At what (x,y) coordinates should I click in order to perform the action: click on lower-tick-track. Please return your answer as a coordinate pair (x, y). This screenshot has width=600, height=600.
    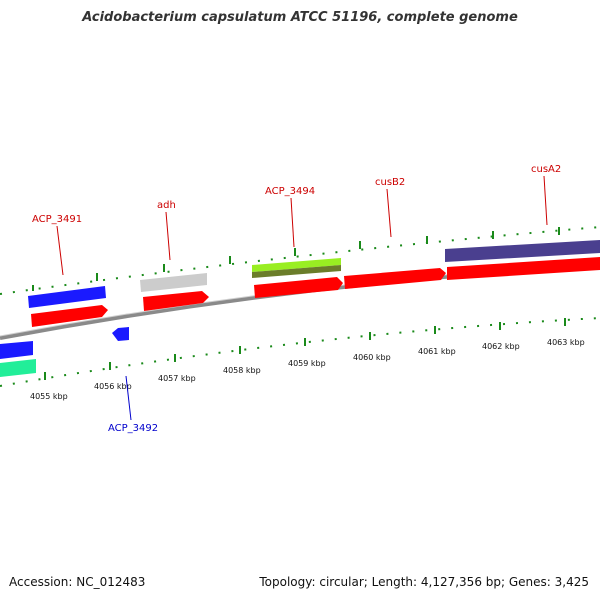
    Looking at the image, I should click on (300, 352).